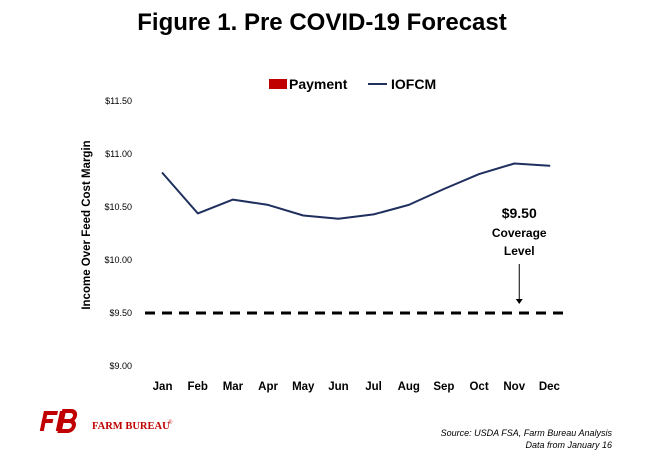 Image resolution: width=645 pixels, height=462 pixels. What do you see at coordinates (514, 387) in the screenshot?
I see `x-tick-label: Nov` at bounding box center [514, 387].